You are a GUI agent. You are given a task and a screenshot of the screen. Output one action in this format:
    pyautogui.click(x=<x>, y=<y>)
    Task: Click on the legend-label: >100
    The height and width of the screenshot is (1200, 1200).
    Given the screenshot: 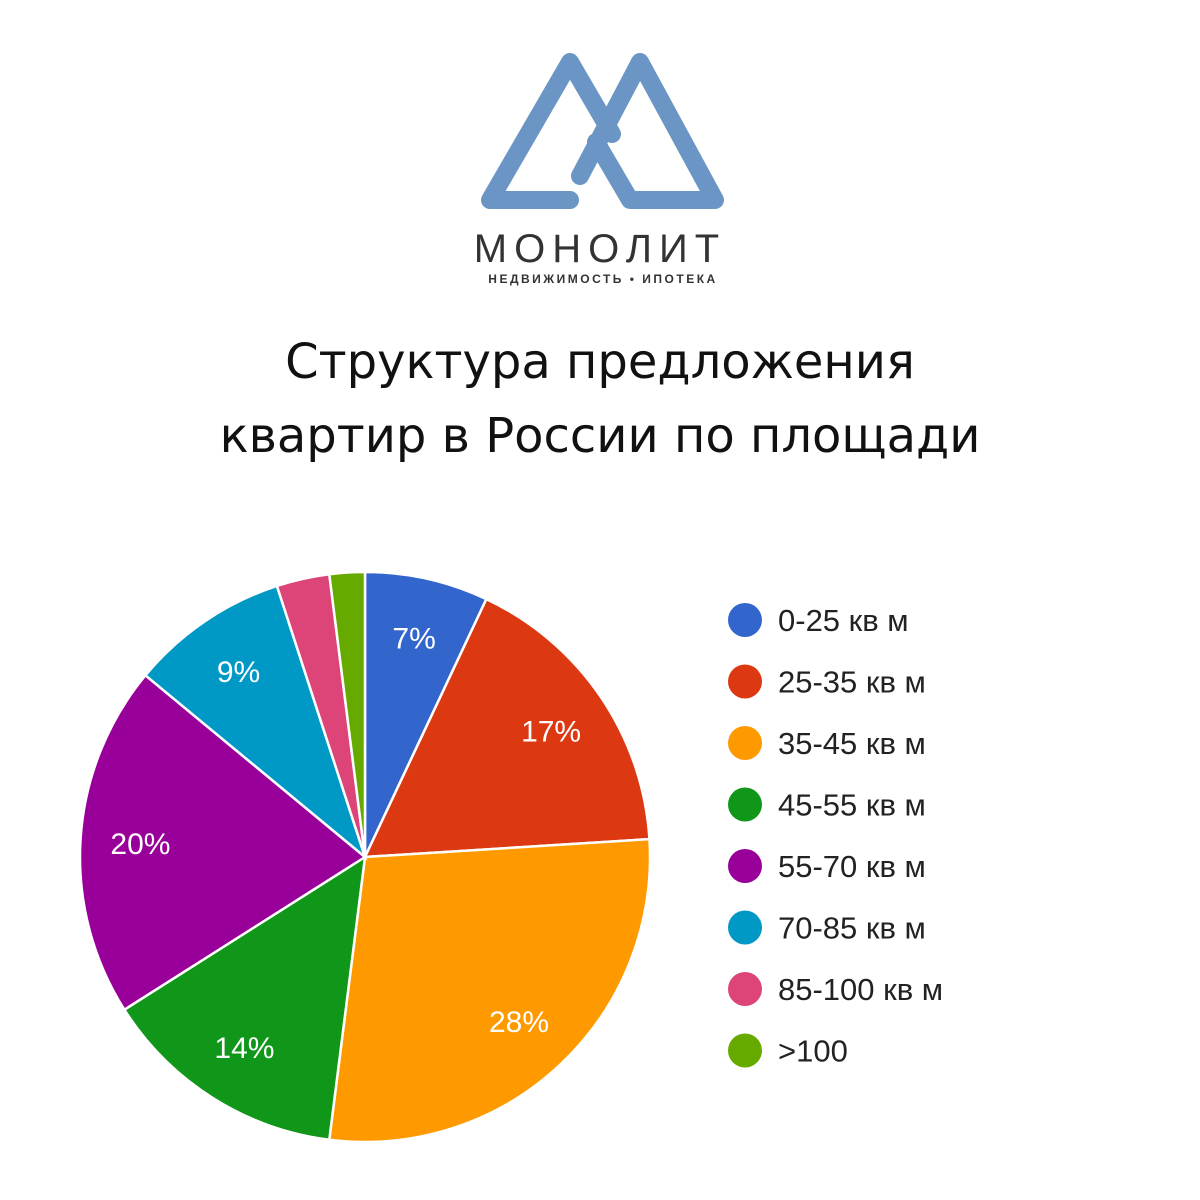 What is the action you would take?
    pyautogui.click(x=813, y=1051)
    